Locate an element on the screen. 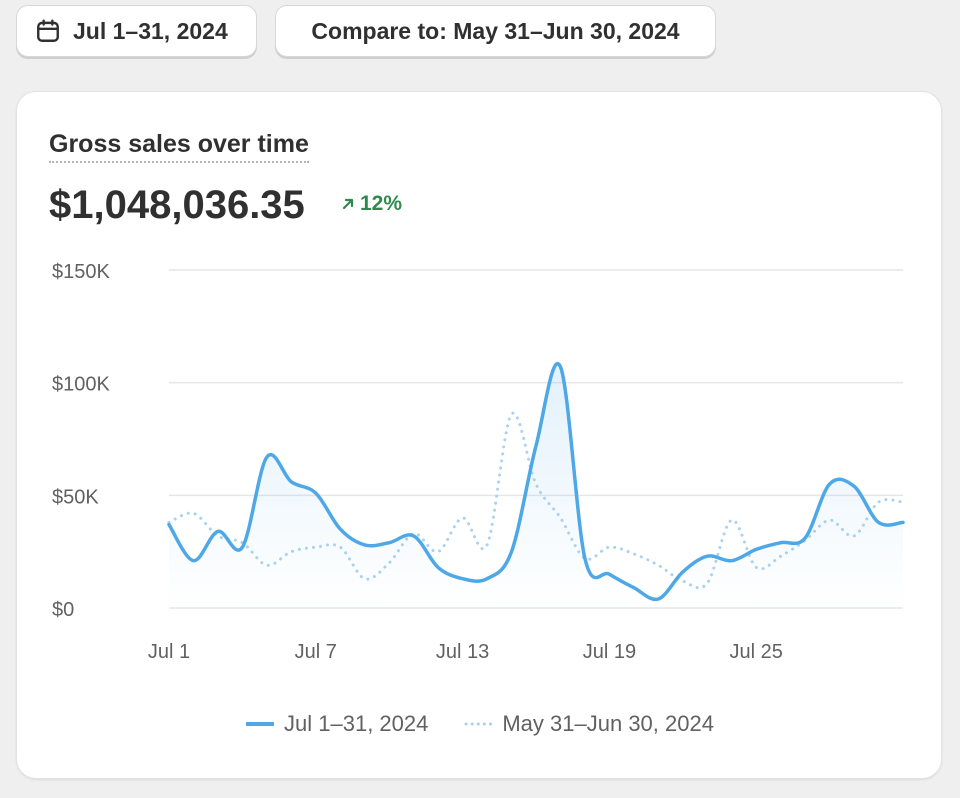  legend-label-previous: May 31–Jun 30, 2024 is located at coordinates (608, 723).